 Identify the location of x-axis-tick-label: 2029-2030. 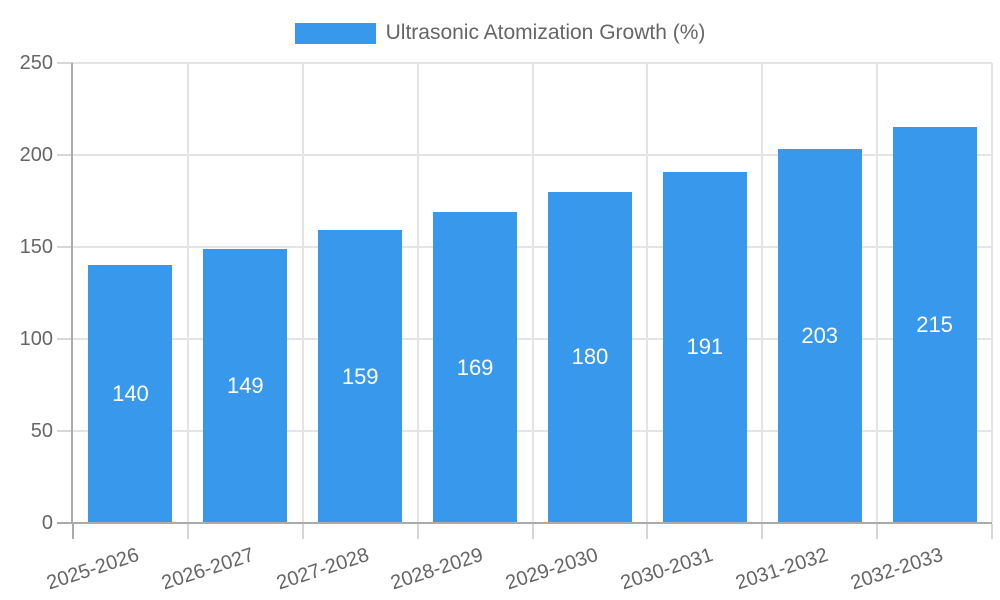
(552, 569).